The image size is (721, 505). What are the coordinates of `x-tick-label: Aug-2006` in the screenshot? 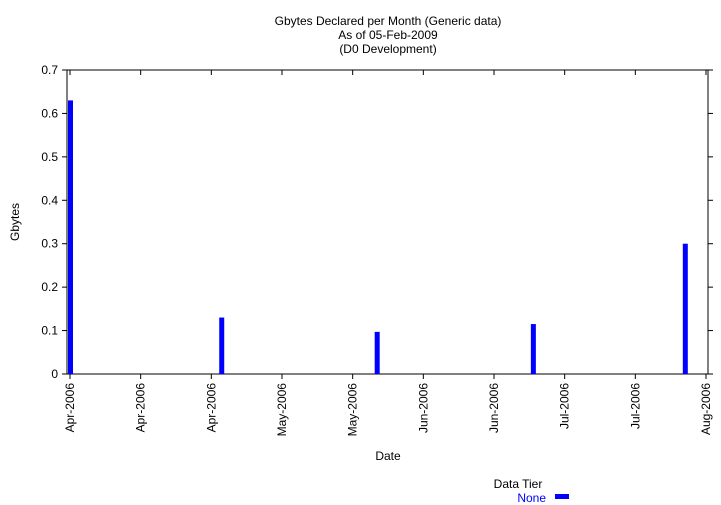 It's located at (706, 409).